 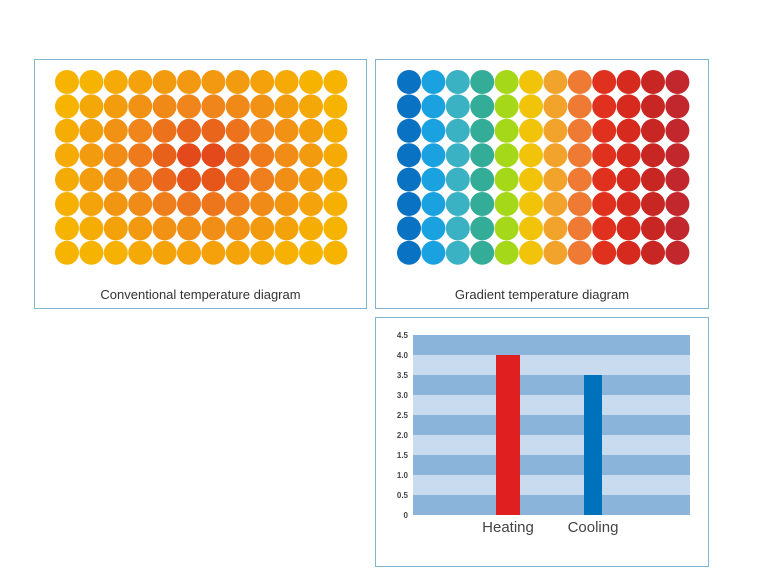 What do you see at coordinates (403, 395) in the screenshot?
I see `y-tick-label: 3.0` at bounding box center [403, 395].